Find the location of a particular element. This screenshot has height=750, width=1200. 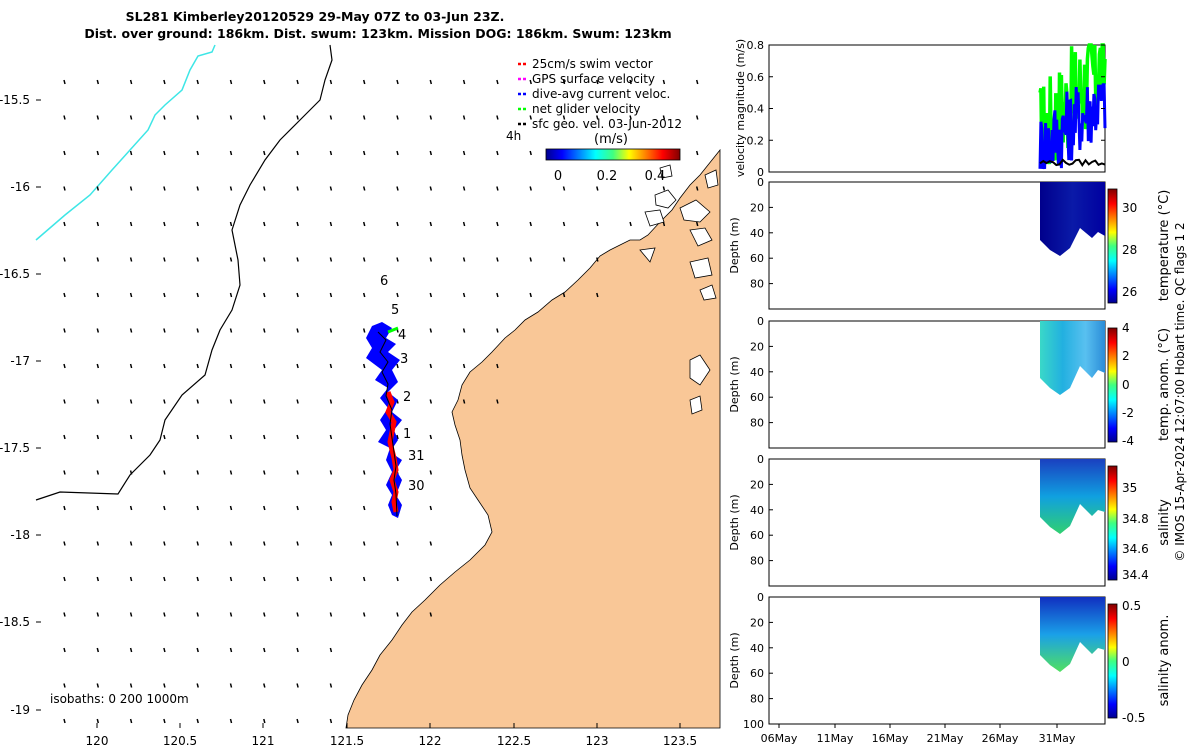

time-tick-label: 11May is located at coordinates (835, 738).